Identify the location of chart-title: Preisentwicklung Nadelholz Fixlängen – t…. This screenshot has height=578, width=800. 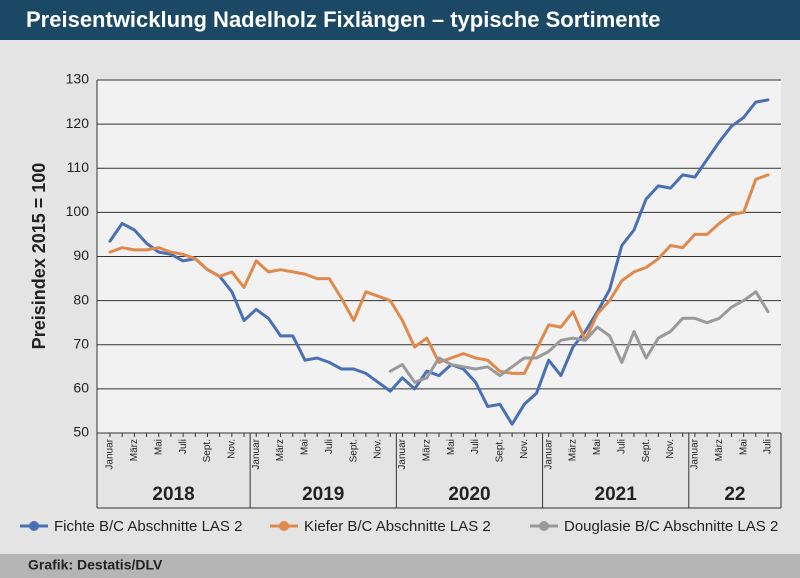
(343, 19).